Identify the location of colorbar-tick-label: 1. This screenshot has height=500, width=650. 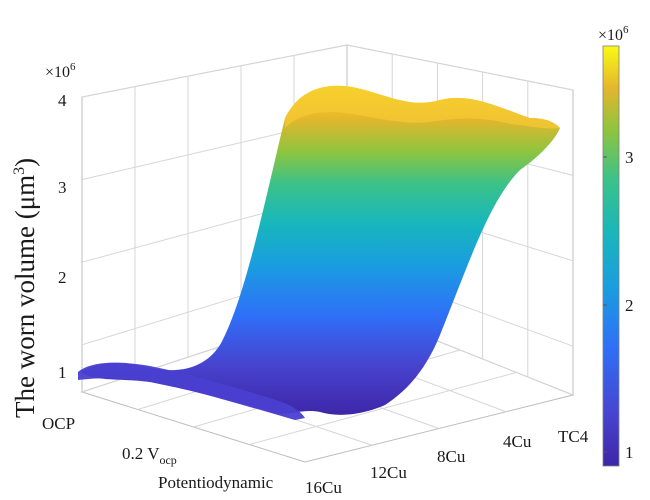
(629, 452).